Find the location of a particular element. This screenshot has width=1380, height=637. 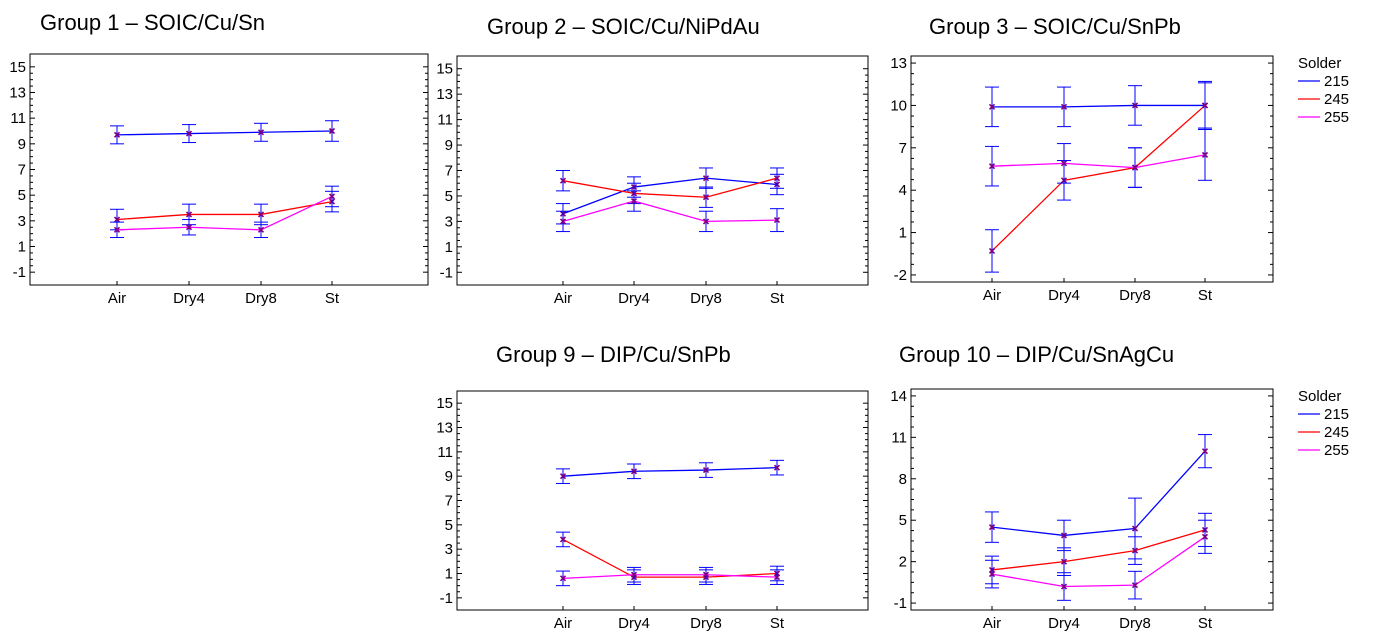

y-tick-label: 10 is located at coordinates (898, 105).